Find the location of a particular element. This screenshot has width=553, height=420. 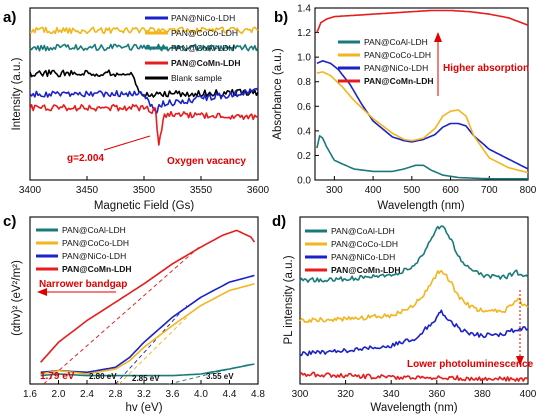

panel-c-series-comn-line is located at coordinates (148, 296).